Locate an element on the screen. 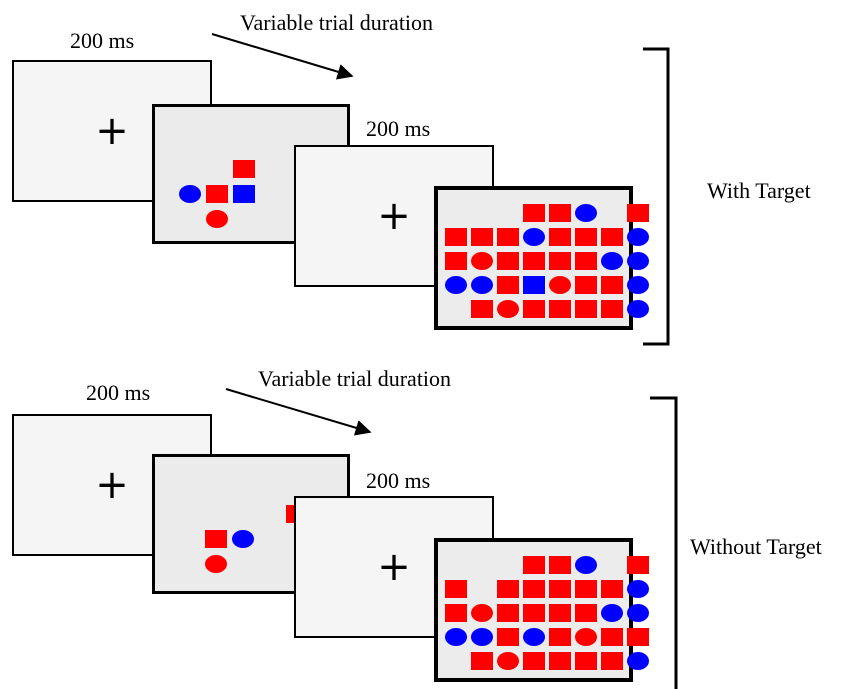  condition-label: With Target is located at coordinates (759, 190).